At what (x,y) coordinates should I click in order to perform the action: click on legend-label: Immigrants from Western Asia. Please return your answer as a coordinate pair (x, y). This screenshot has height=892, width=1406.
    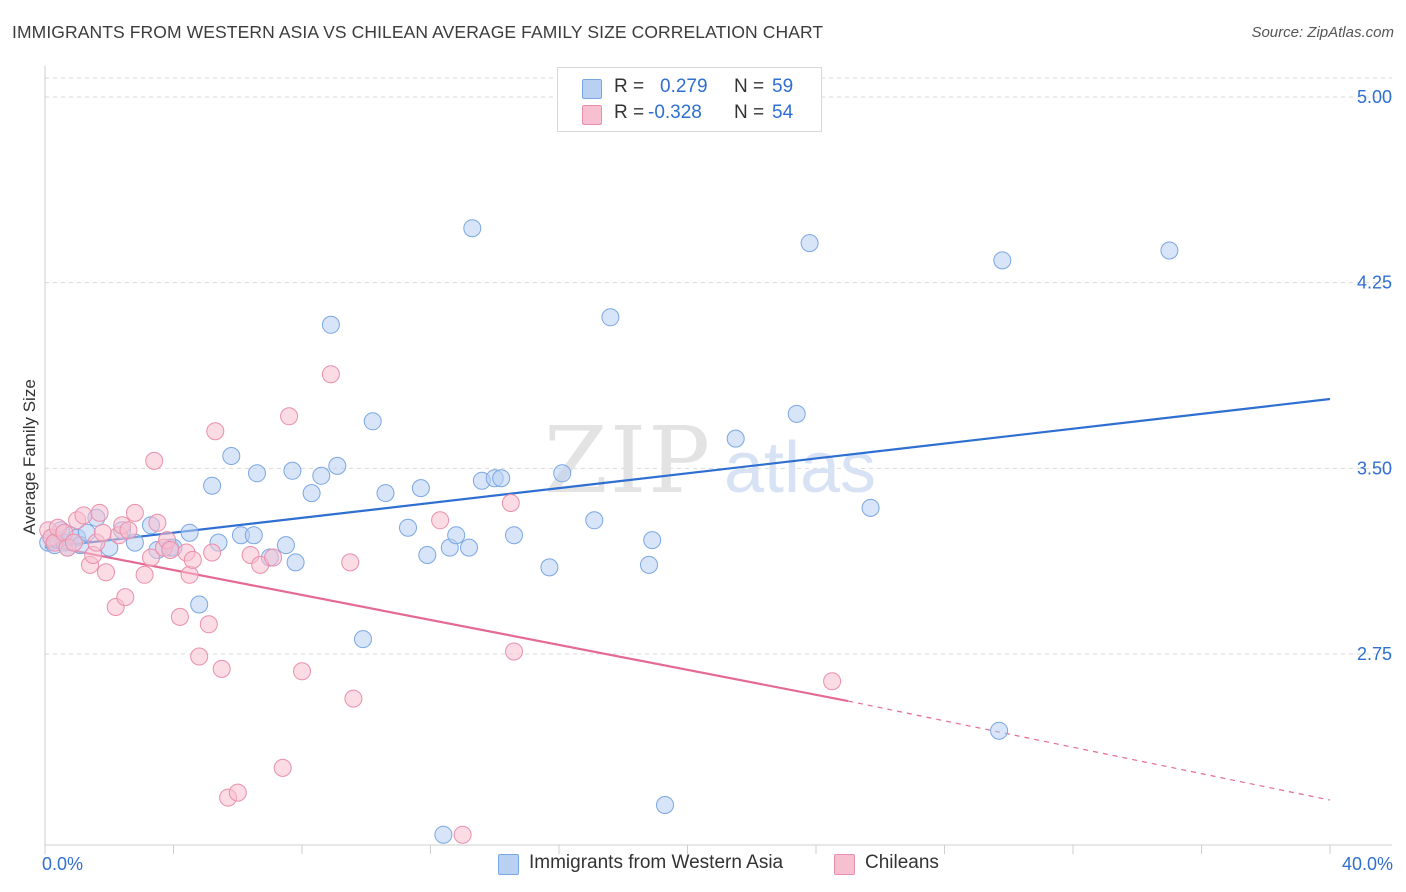
    Looking at the image, I should click on (656, 862).